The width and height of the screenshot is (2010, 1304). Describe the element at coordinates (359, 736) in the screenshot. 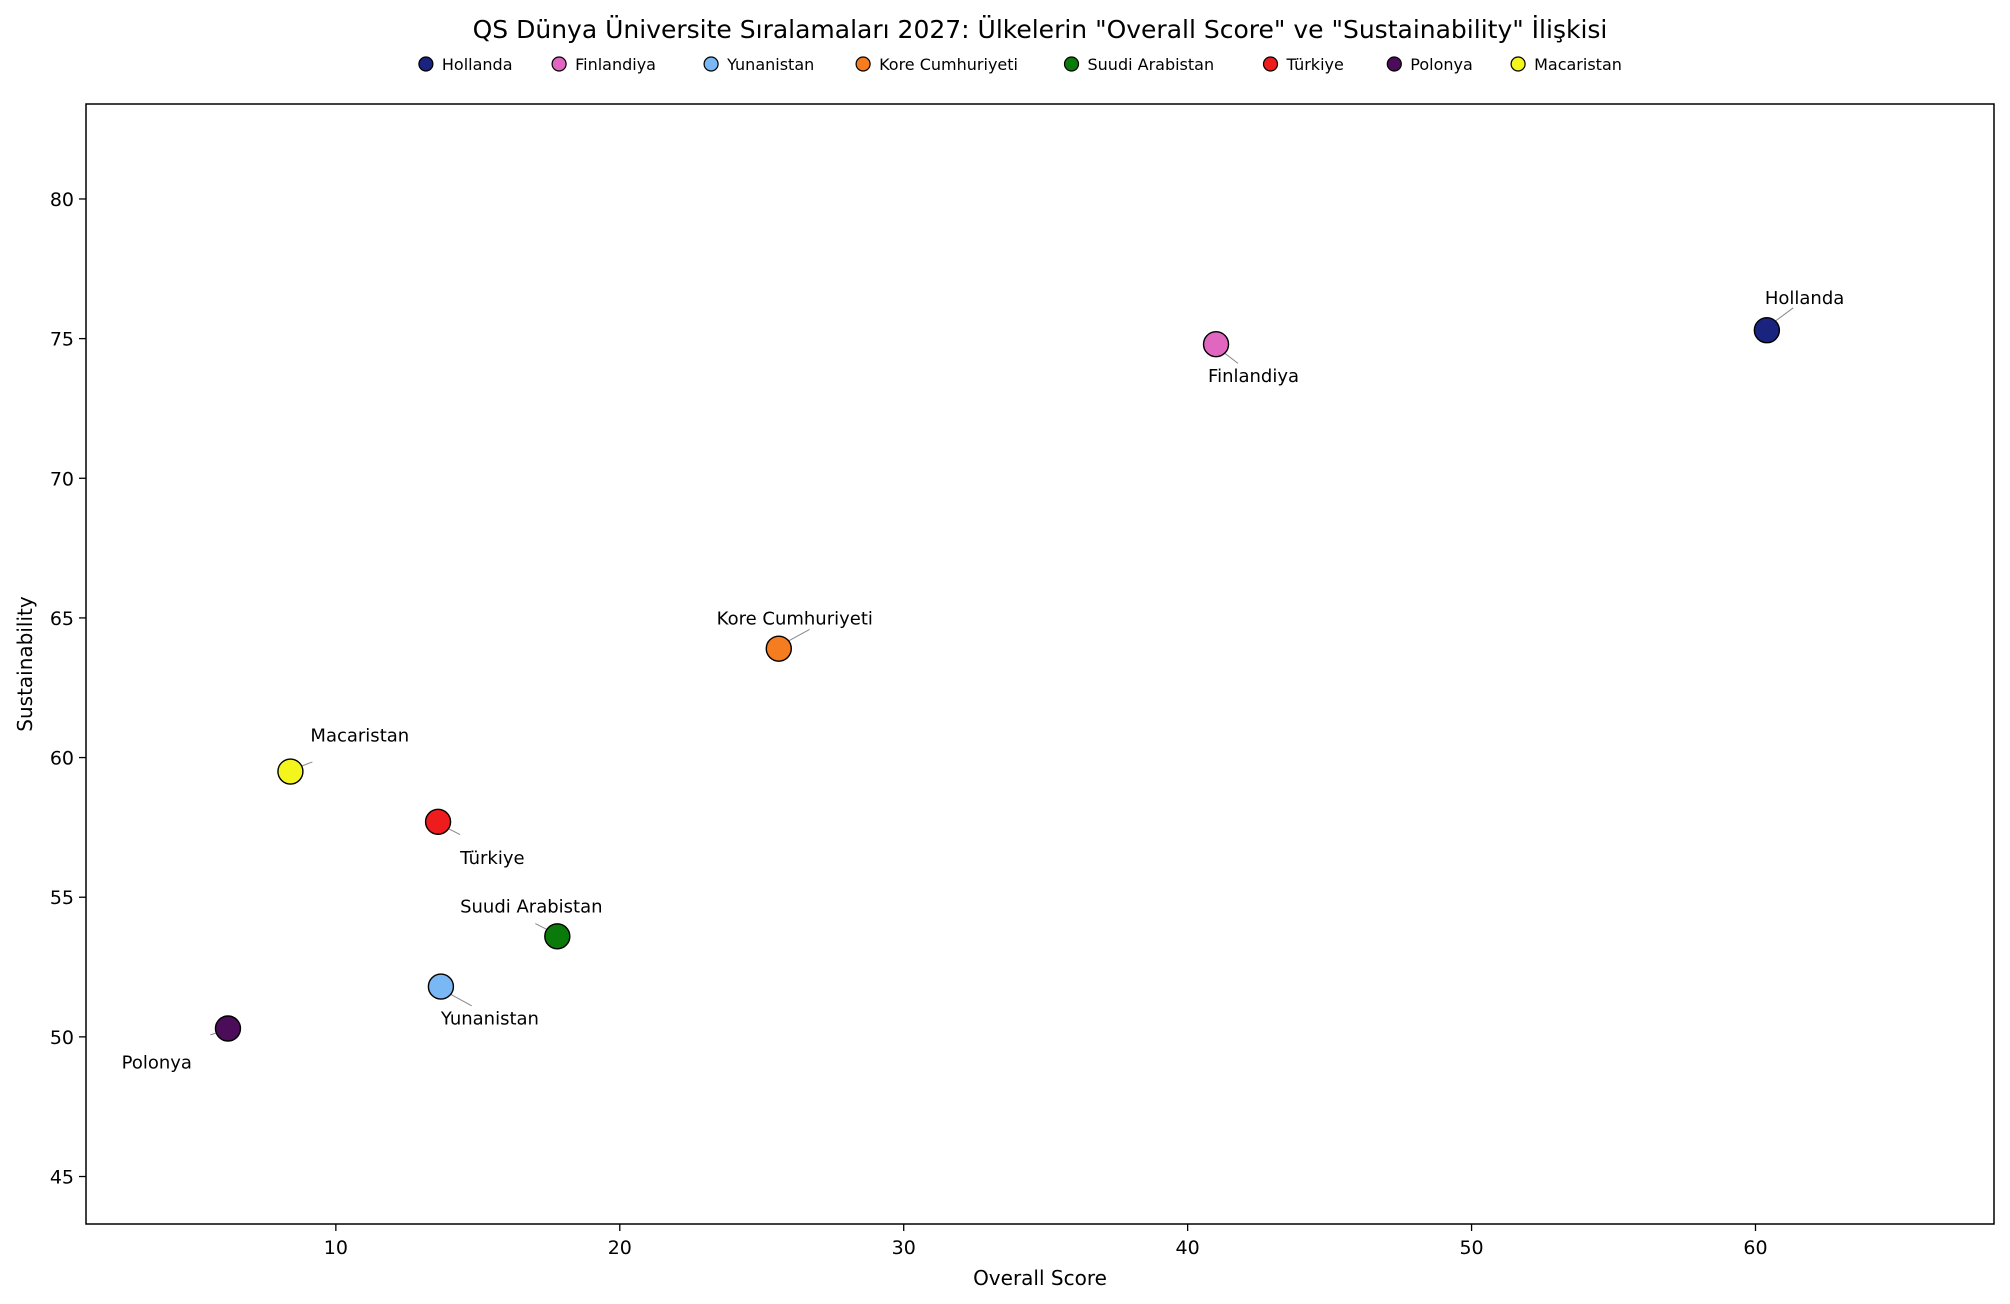

I see `point-label: Macaristan` at that location.